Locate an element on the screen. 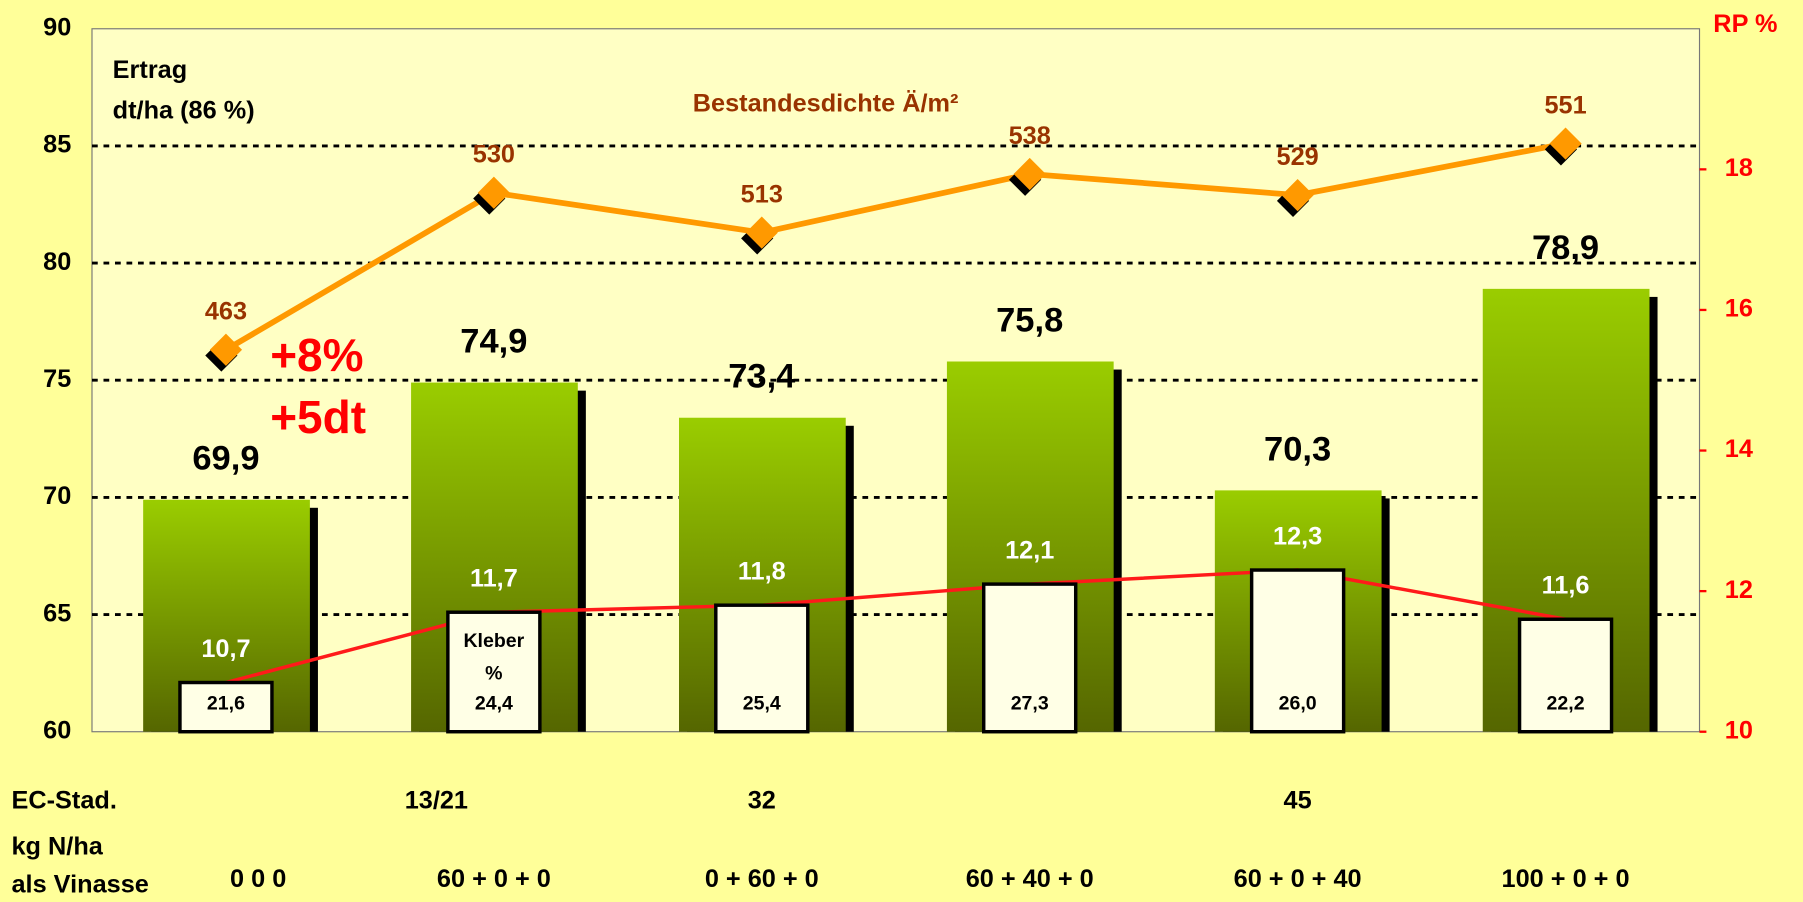  annotation: +8% is located at coordinates (316, 355).